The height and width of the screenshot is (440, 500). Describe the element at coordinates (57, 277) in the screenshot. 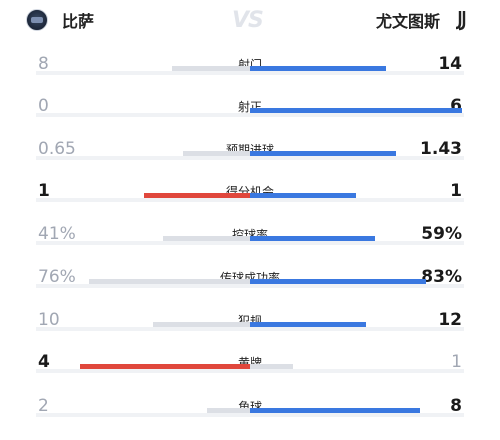

I see `home-value: 76%` at that location.